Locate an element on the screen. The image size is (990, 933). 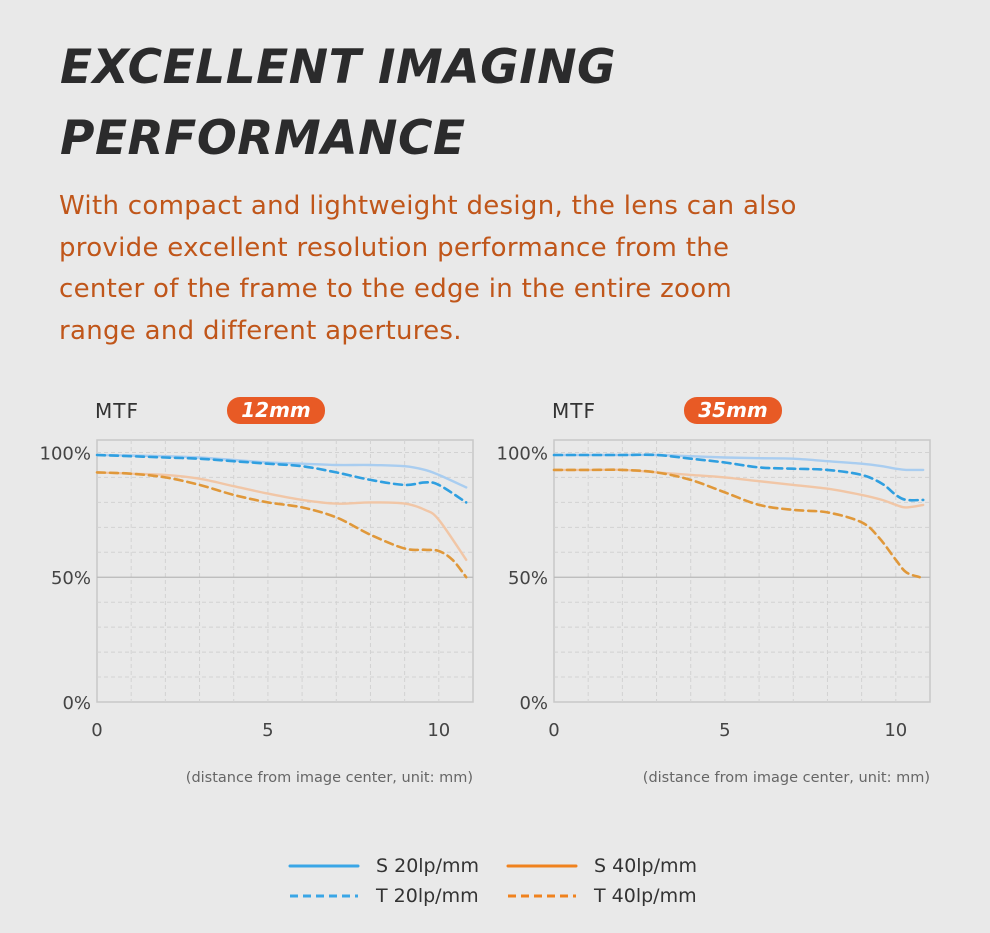
legend-swatch-t20 is located at coordinates (324, 896).